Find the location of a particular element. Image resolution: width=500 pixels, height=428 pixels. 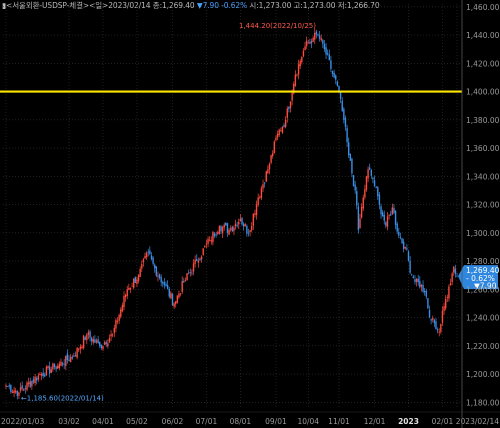

y-tick-label: 1,380.00 is located at coordinates (483, 120).